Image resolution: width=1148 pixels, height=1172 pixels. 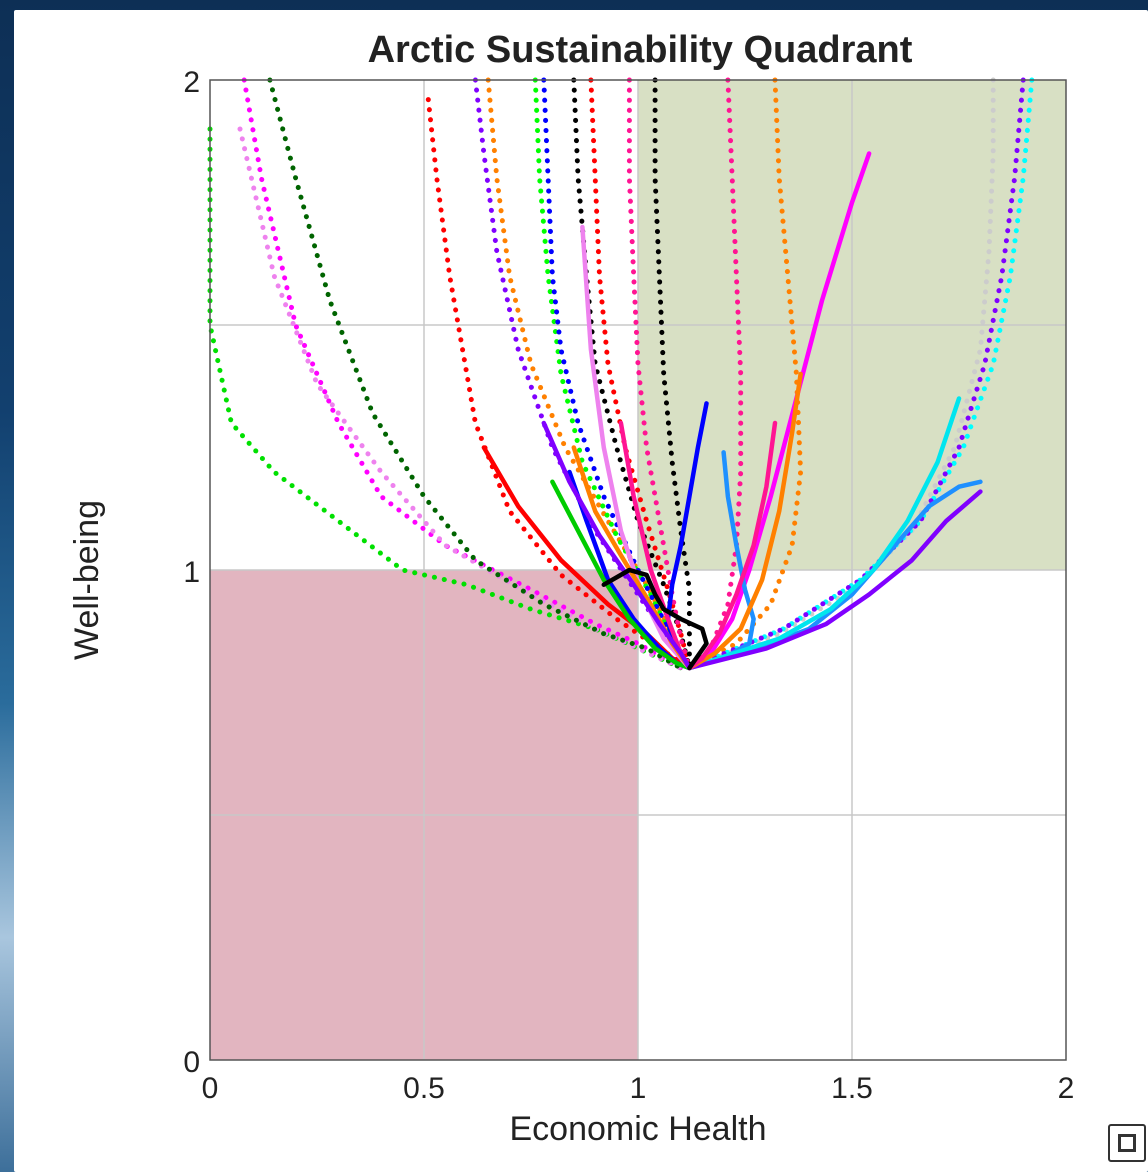 What do you see at coordinates (191, 572) in the screenshot?
I see `y-tick-label: 1` at bounding box center [191, 572].